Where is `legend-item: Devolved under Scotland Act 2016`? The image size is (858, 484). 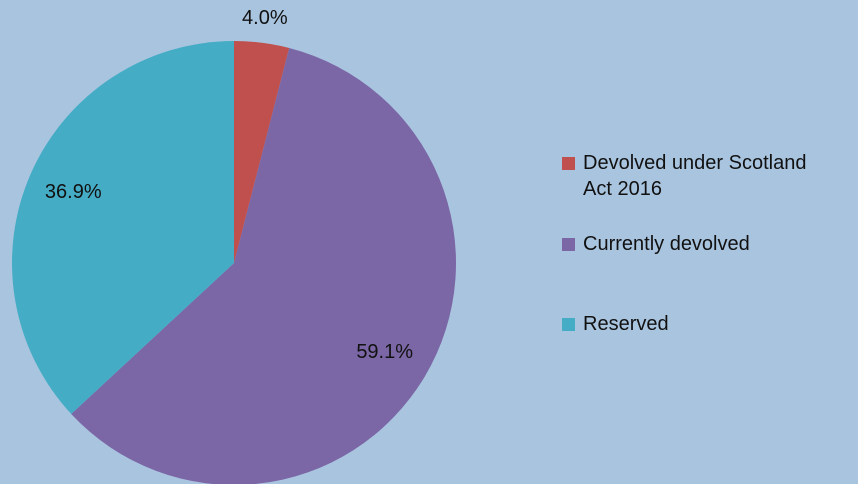 legend-item: Devolved under Scotland Act 2016 is located at coordinates (686, 176).